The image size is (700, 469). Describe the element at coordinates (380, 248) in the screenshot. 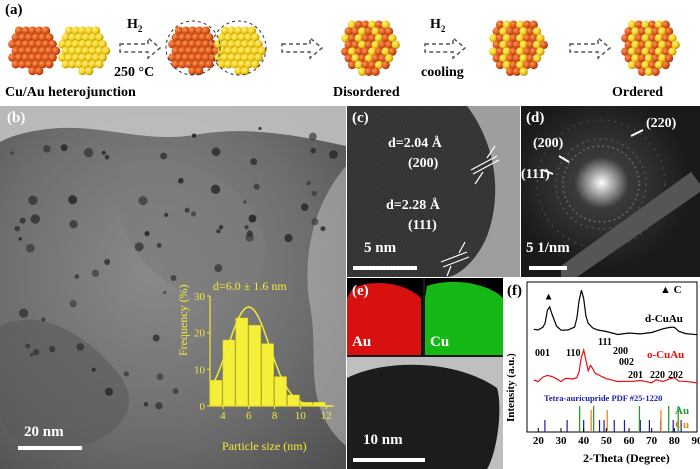

I see `panel-c-scale-text: 5 nm` at that location.